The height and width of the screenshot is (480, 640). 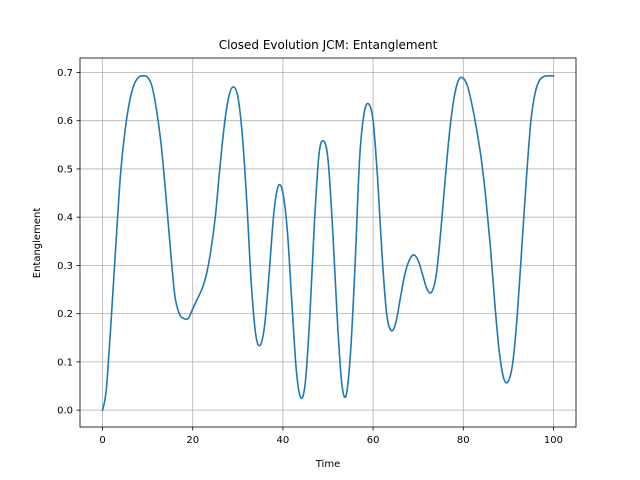 What do you see at coordinates (65, 362) in the screenshot?
I see `y-tick-label: 0.1` at bounding box center [65, 362].